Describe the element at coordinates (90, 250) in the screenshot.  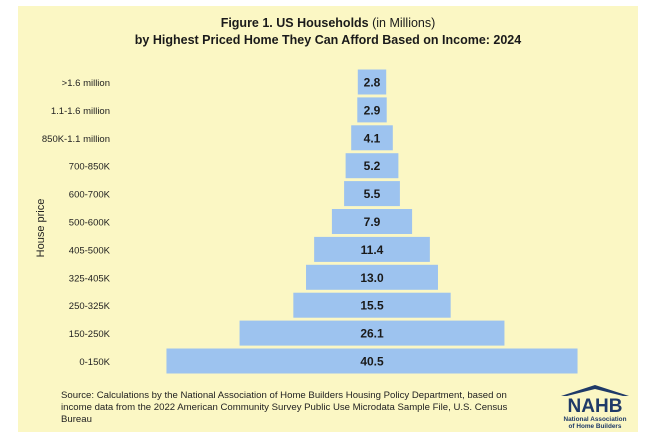
I see `category-label: 405-500K` at that location.